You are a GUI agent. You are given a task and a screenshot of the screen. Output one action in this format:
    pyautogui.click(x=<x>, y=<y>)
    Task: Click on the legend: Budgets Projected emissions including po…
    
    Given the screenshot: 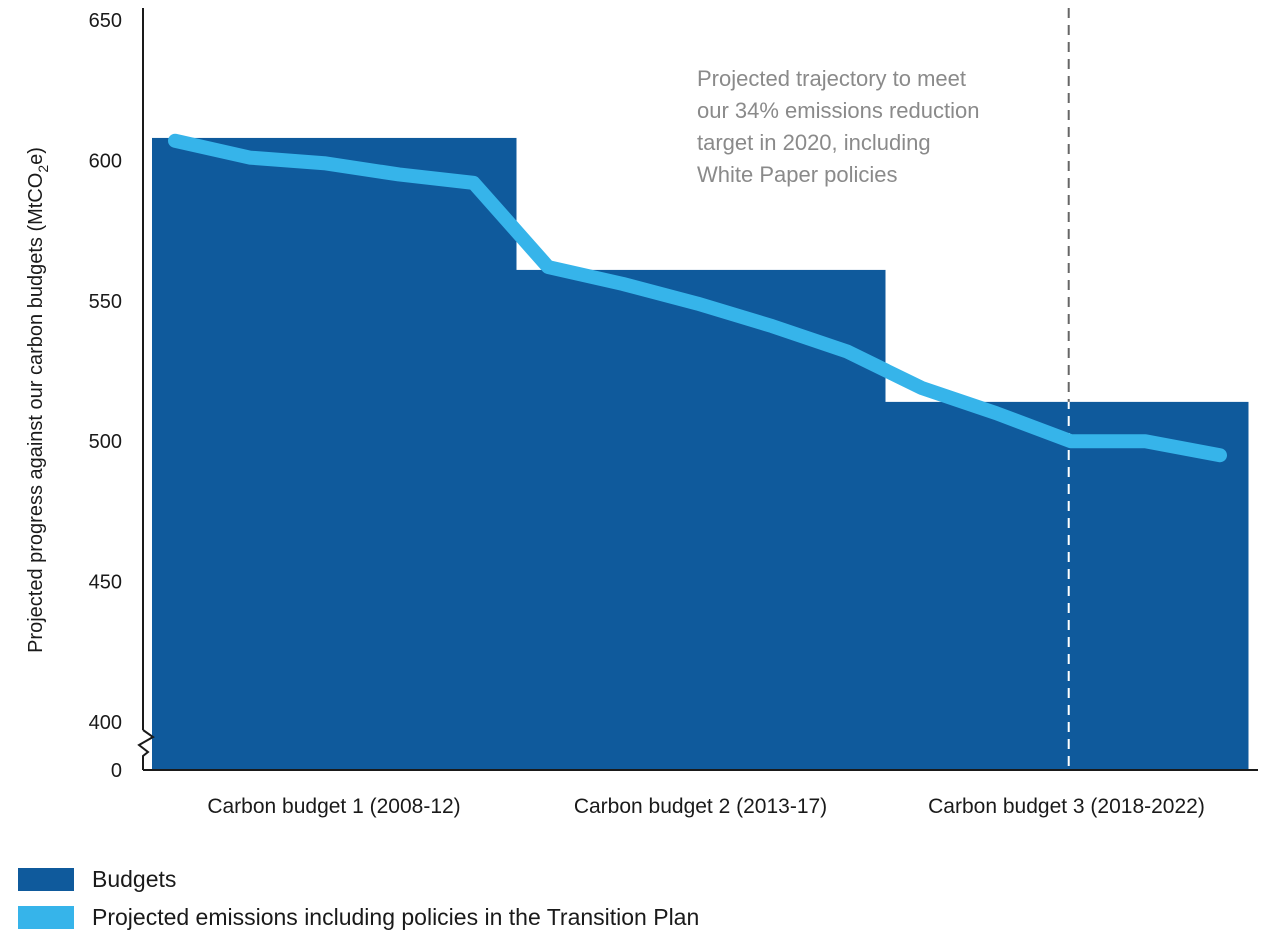 What is the action you would take?
    pyautogui.click(x=358, y=898)
    